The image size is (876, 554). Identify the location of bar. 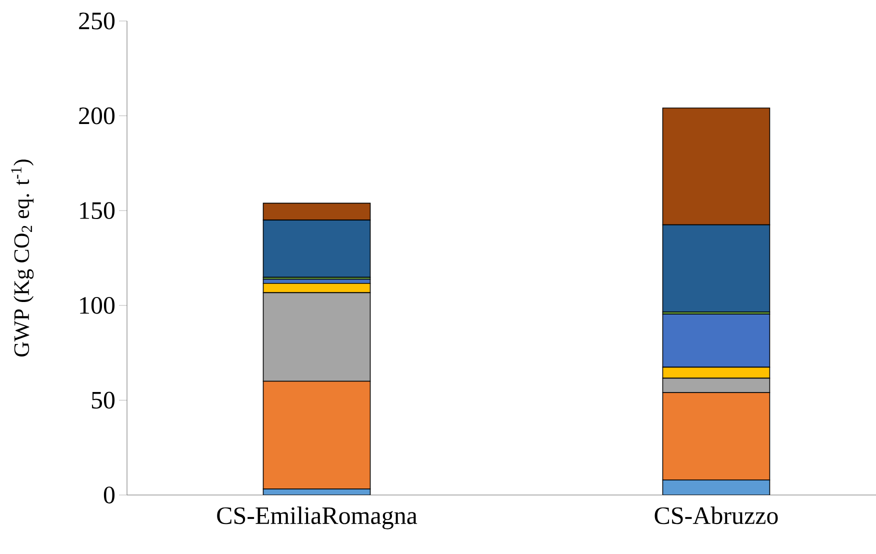
(716, 487).